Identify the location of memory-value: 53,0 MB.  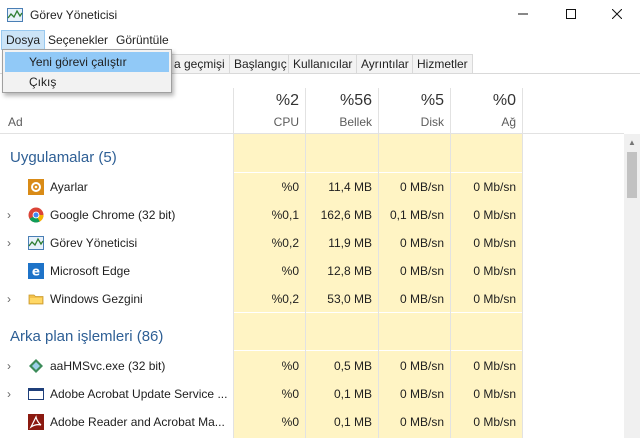
(349, 299).